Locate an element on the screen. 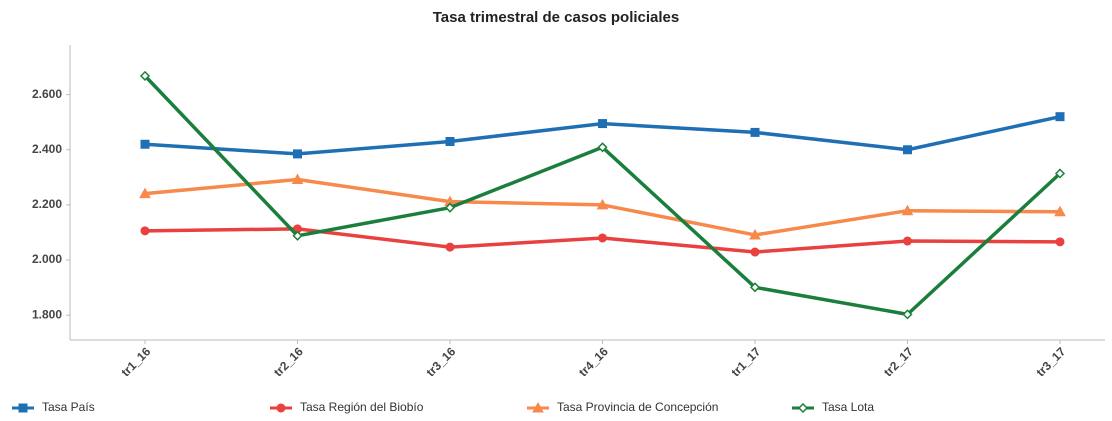  y-tick-label: 2.600 is located at coordinates (47, 94).